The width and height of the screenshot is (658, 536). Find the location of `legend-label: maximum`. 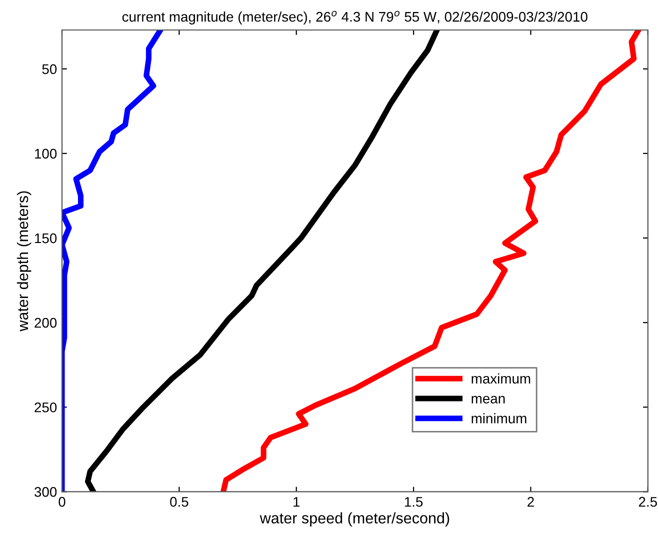

legend-label: maximum is located at coordinates (501, 378).